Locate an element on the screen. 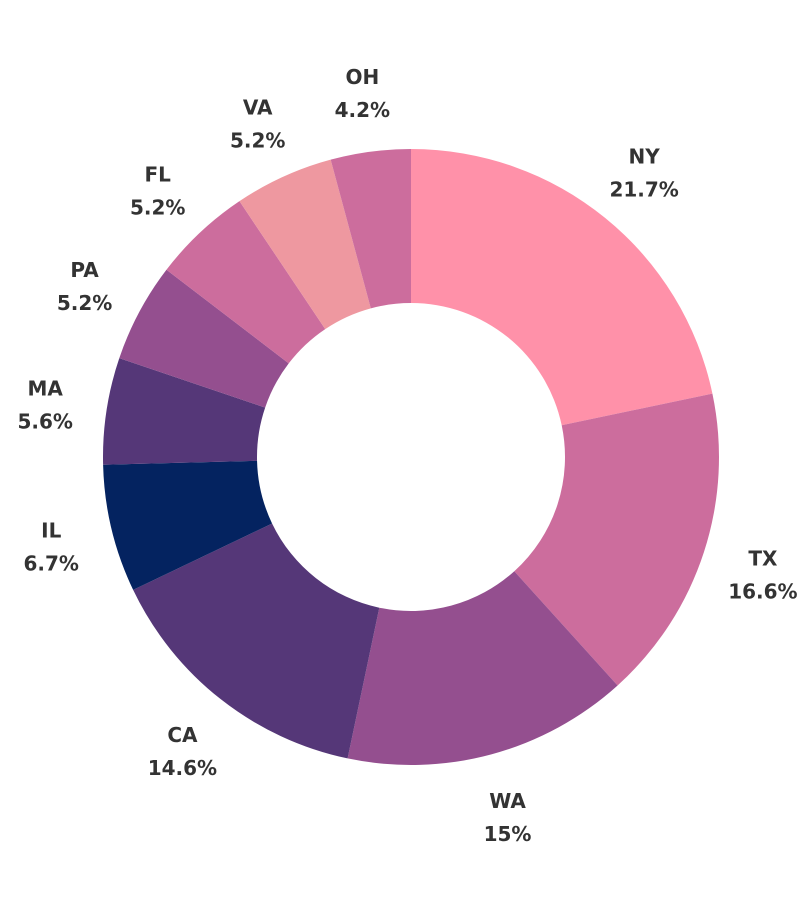 The height and width of the screenshot is (900, 801). slice-value-oh: 4.2% is located at coordinates (362, 110).